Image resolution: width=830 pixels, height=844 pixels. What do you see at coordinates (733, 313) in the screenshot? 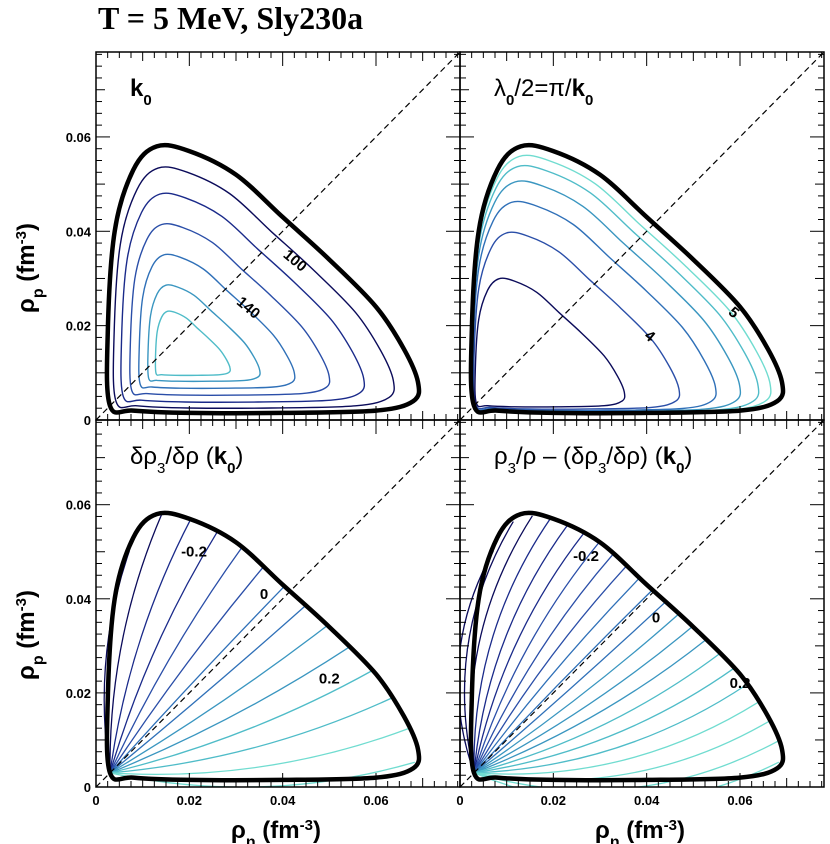
I see `contour-label: 5` at bounding box center [733, 313].